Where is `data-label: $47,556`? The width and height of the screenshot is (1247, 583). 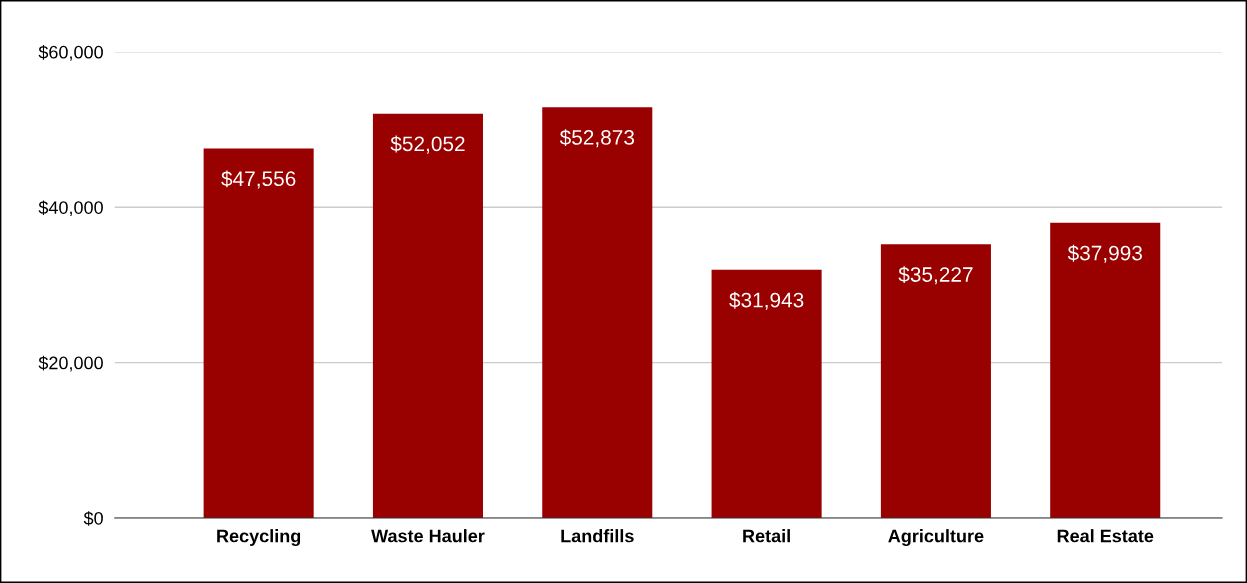 data-label: $47,556 is located at coordinates (258, 179).